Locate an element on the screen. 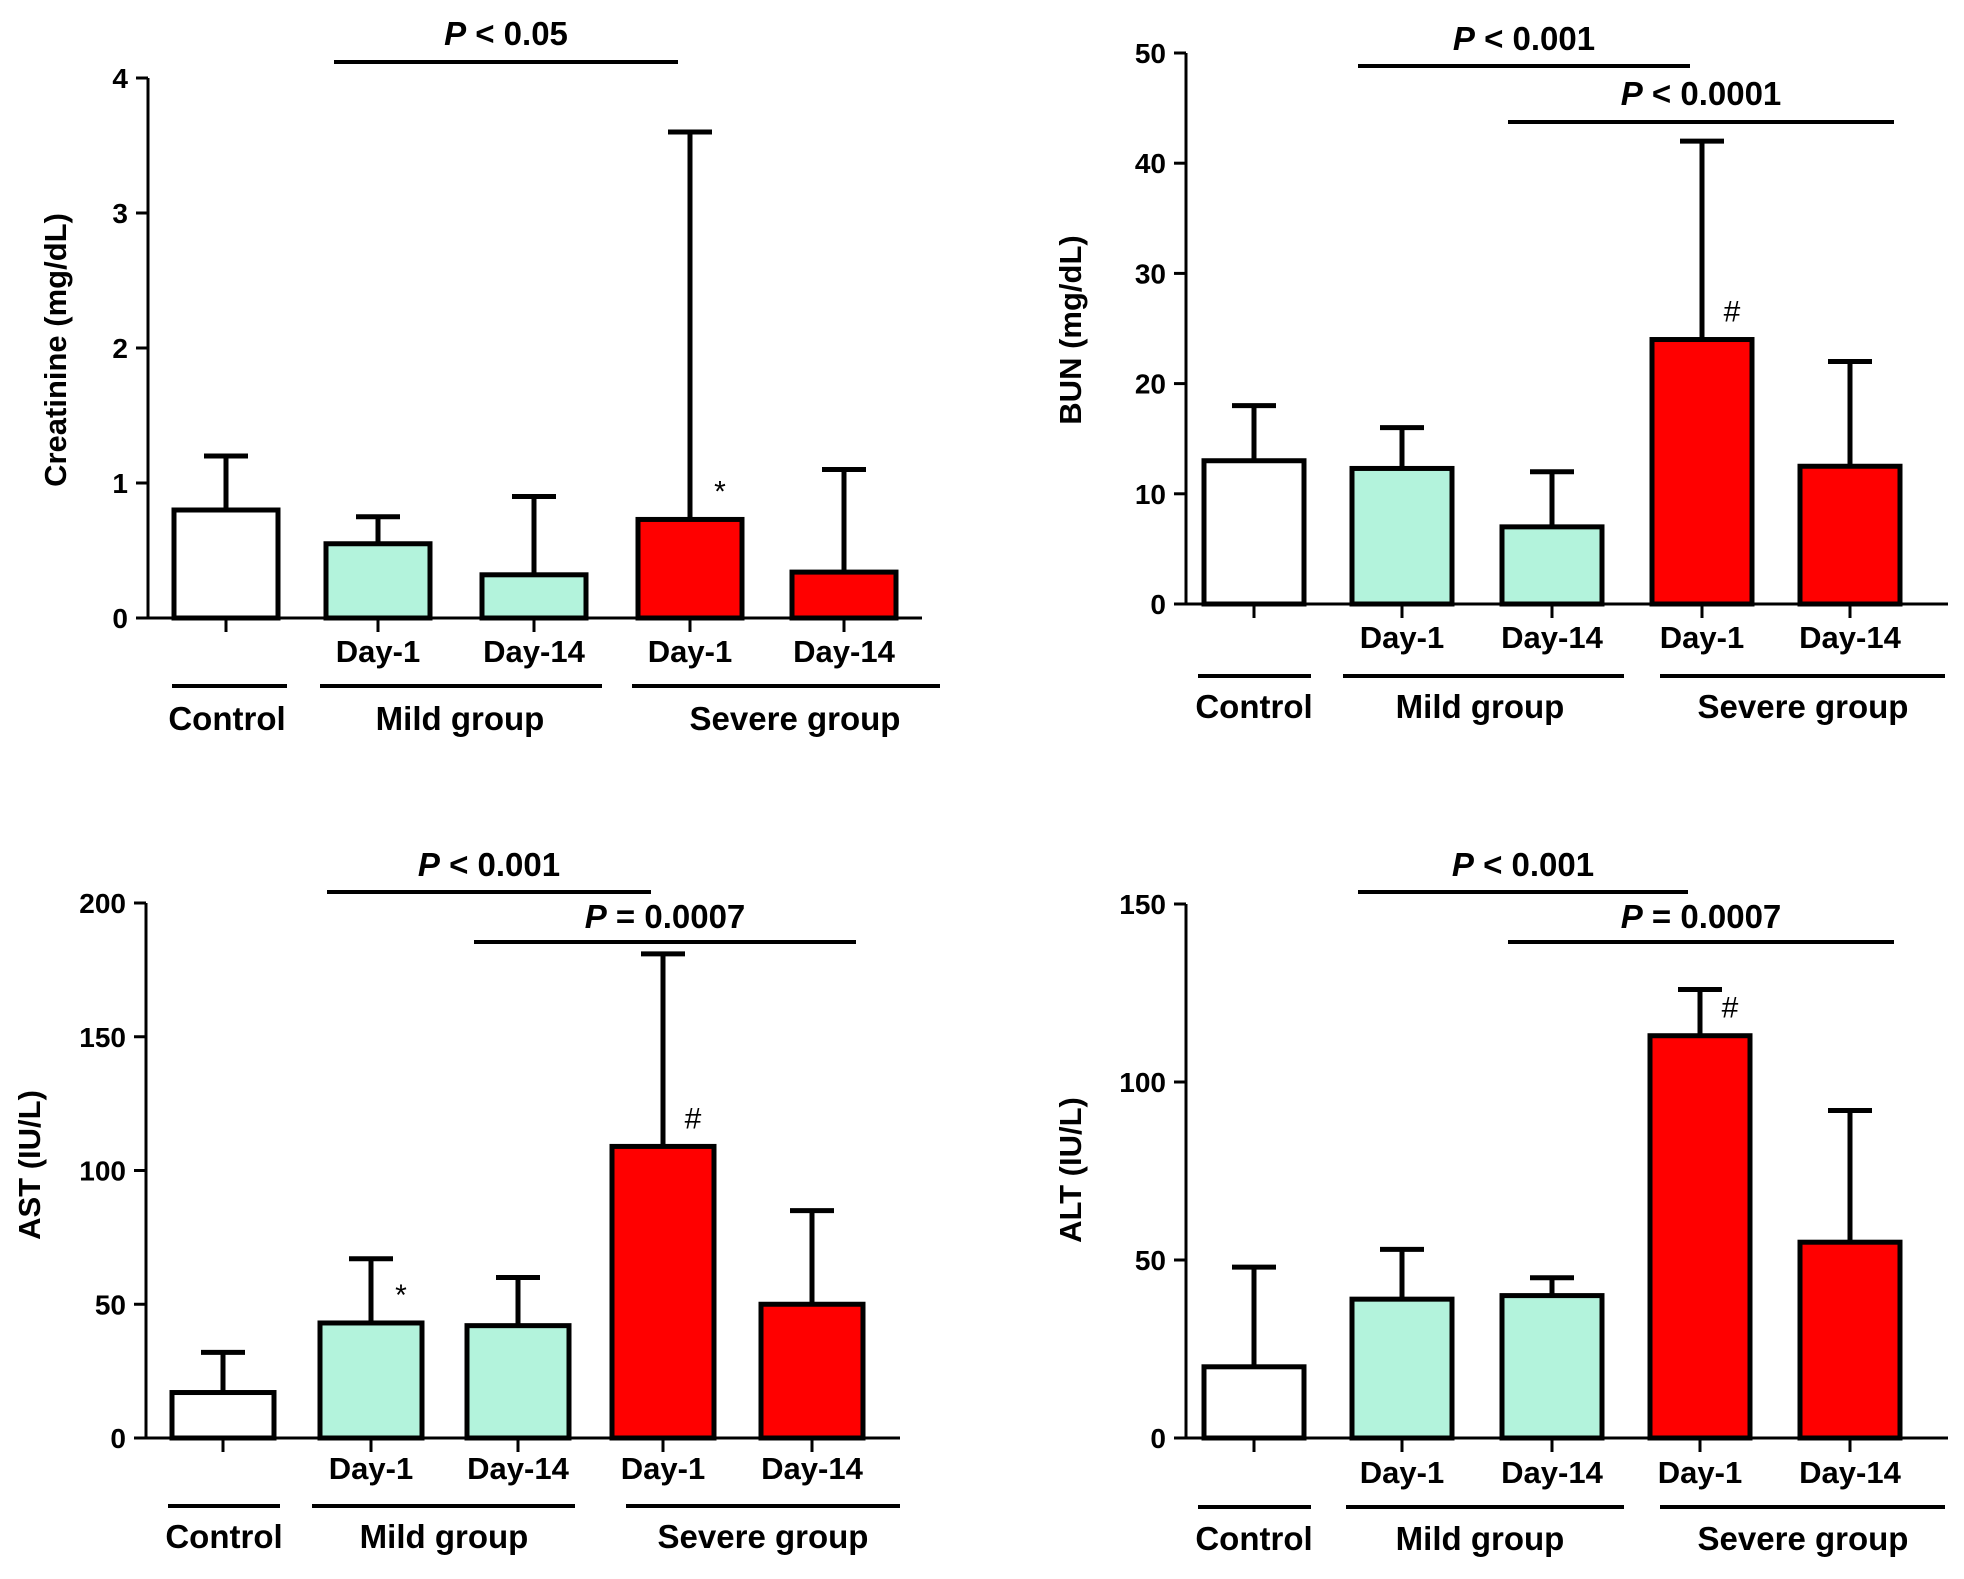 The image size is (1964, 1579). y-axis-label: AST (IU/L) is located at coordinates (29, 1165).